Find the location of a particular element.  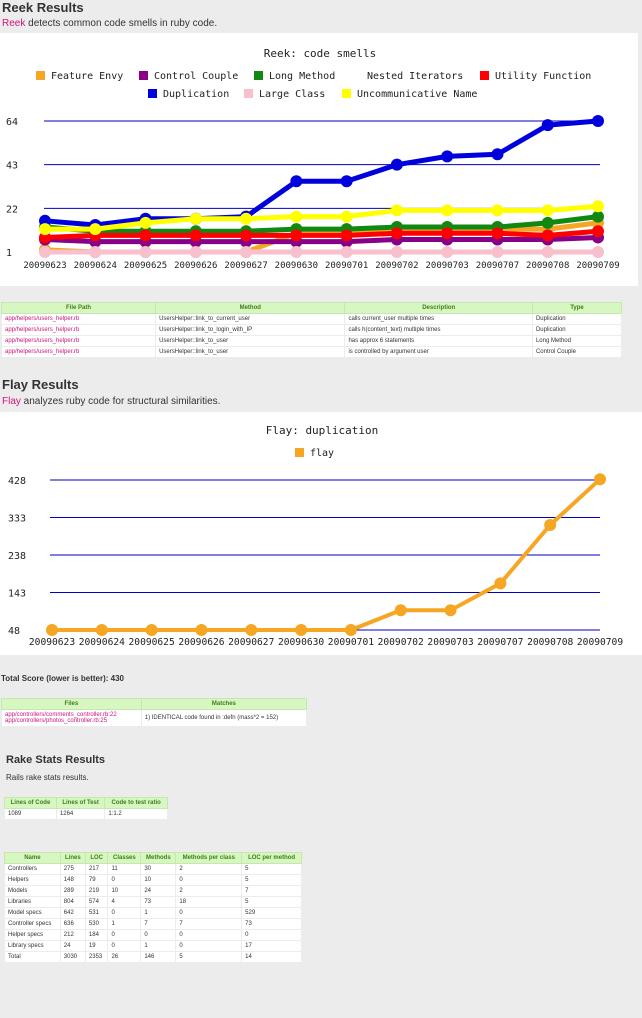

table-row: Helper specs 212 184 0 0 0 0 is located at coordinates (153, 935).